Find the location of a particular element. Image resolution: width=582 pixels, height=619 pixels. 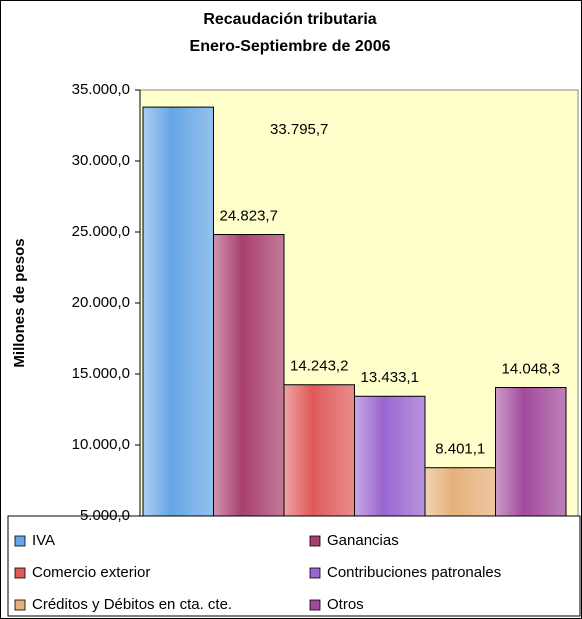

data-label: 24.823,7 is located at coordinates (249, 215).